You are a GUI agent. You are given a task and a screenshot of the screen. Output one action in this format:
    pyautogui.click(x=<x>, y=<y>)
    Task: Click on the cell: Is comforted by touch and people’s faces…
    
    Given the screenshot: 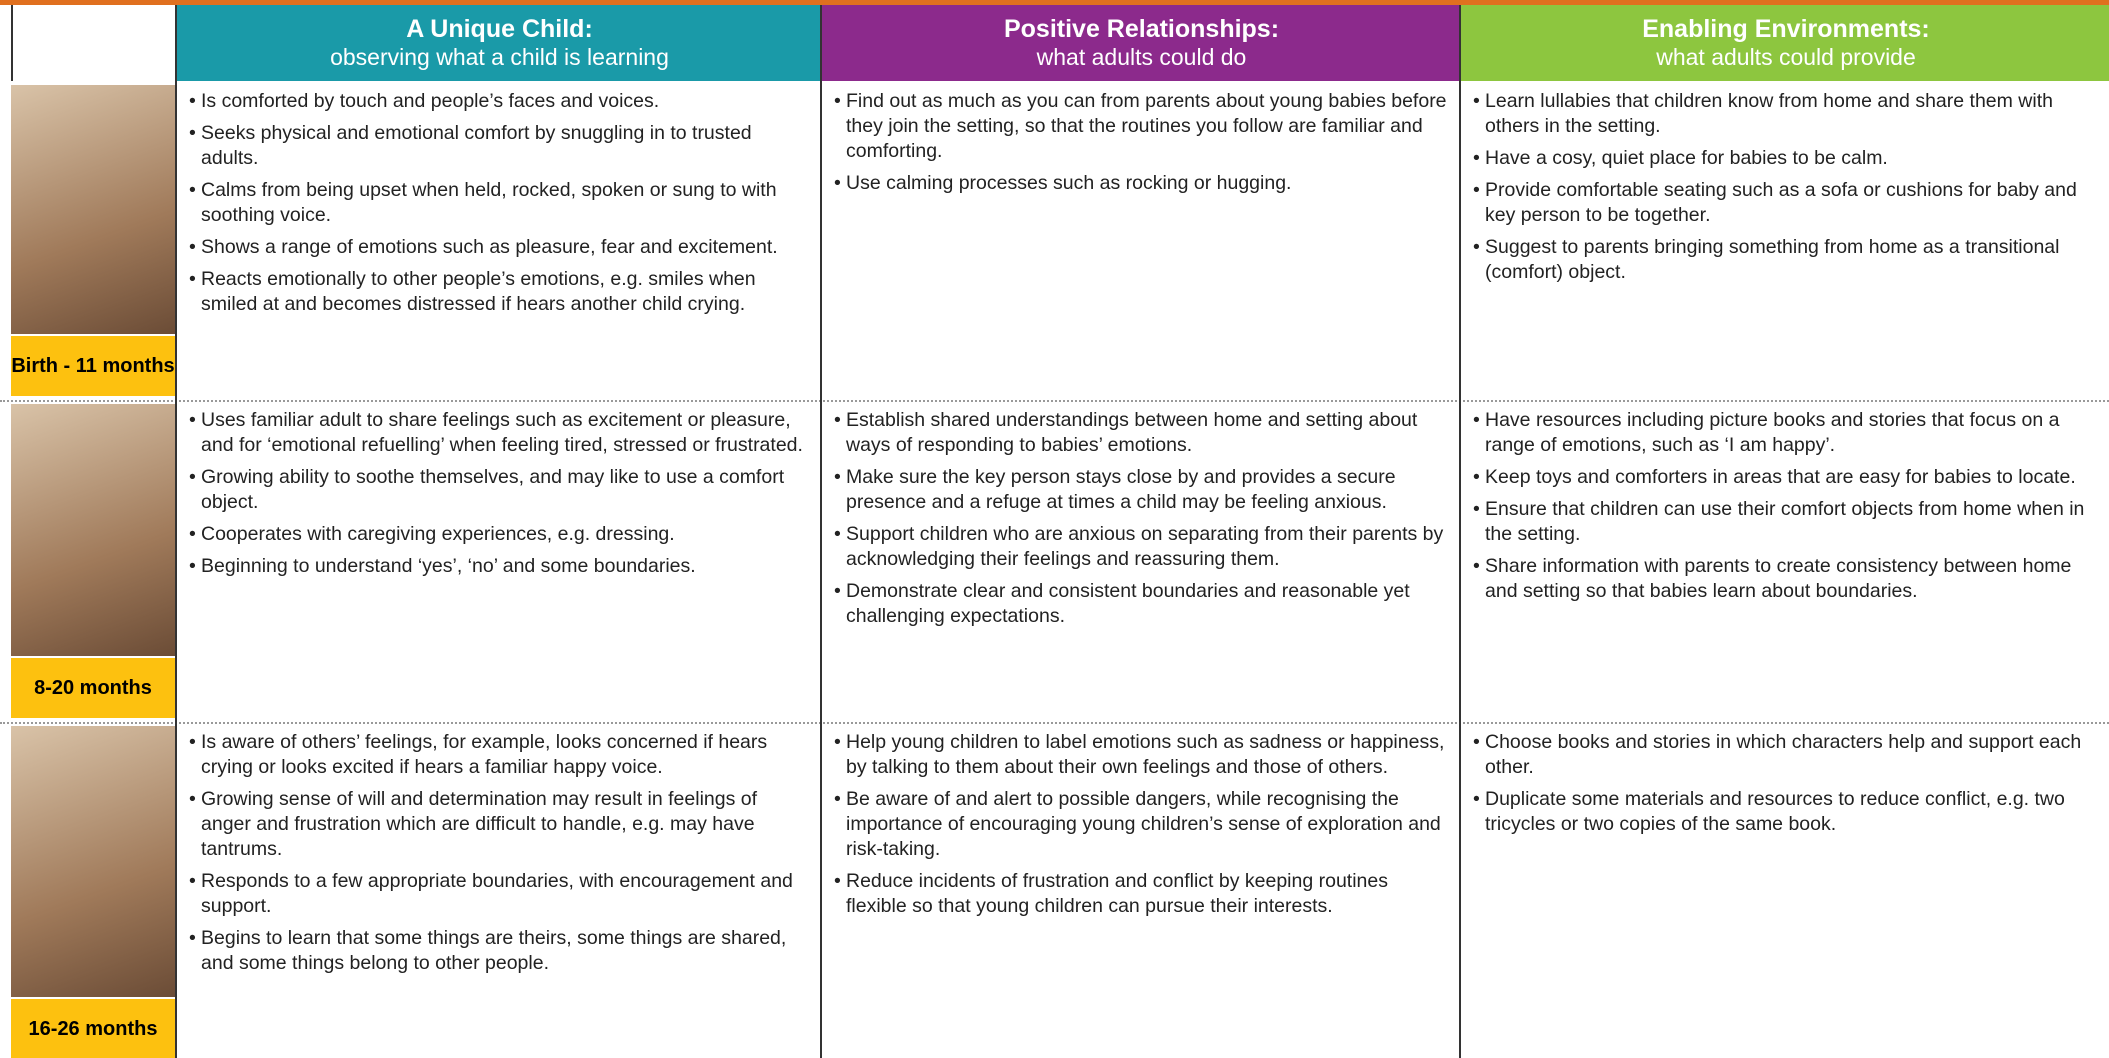 What is the action you would take?
    pyautogui.click(x=497, y=240)
    